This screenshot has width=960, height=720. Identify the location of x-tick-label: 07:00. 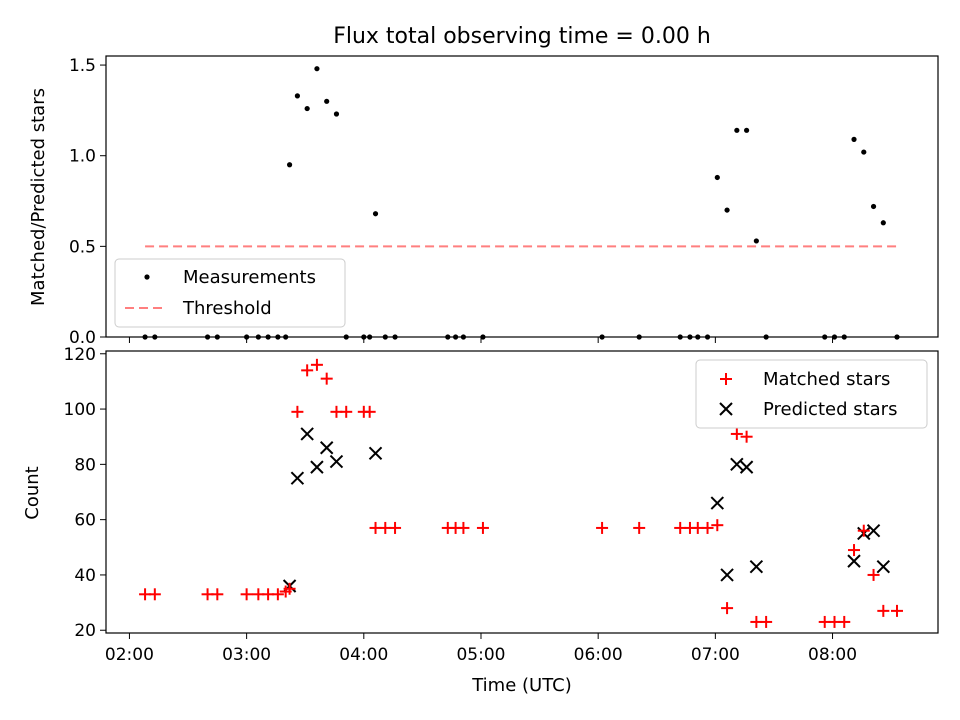
(715, 655).